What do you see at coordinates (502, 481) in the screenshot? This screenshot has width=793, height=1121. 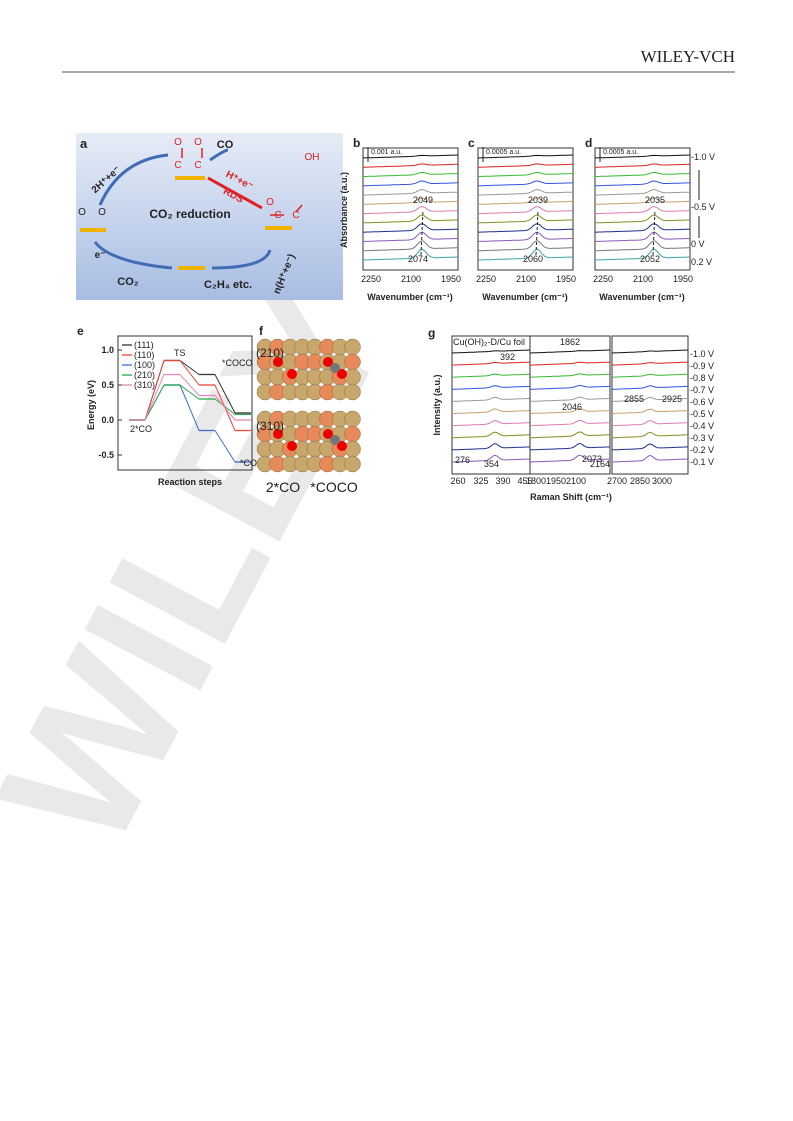 I see `x-tick-label: 390` at bounding box center [502, 481].